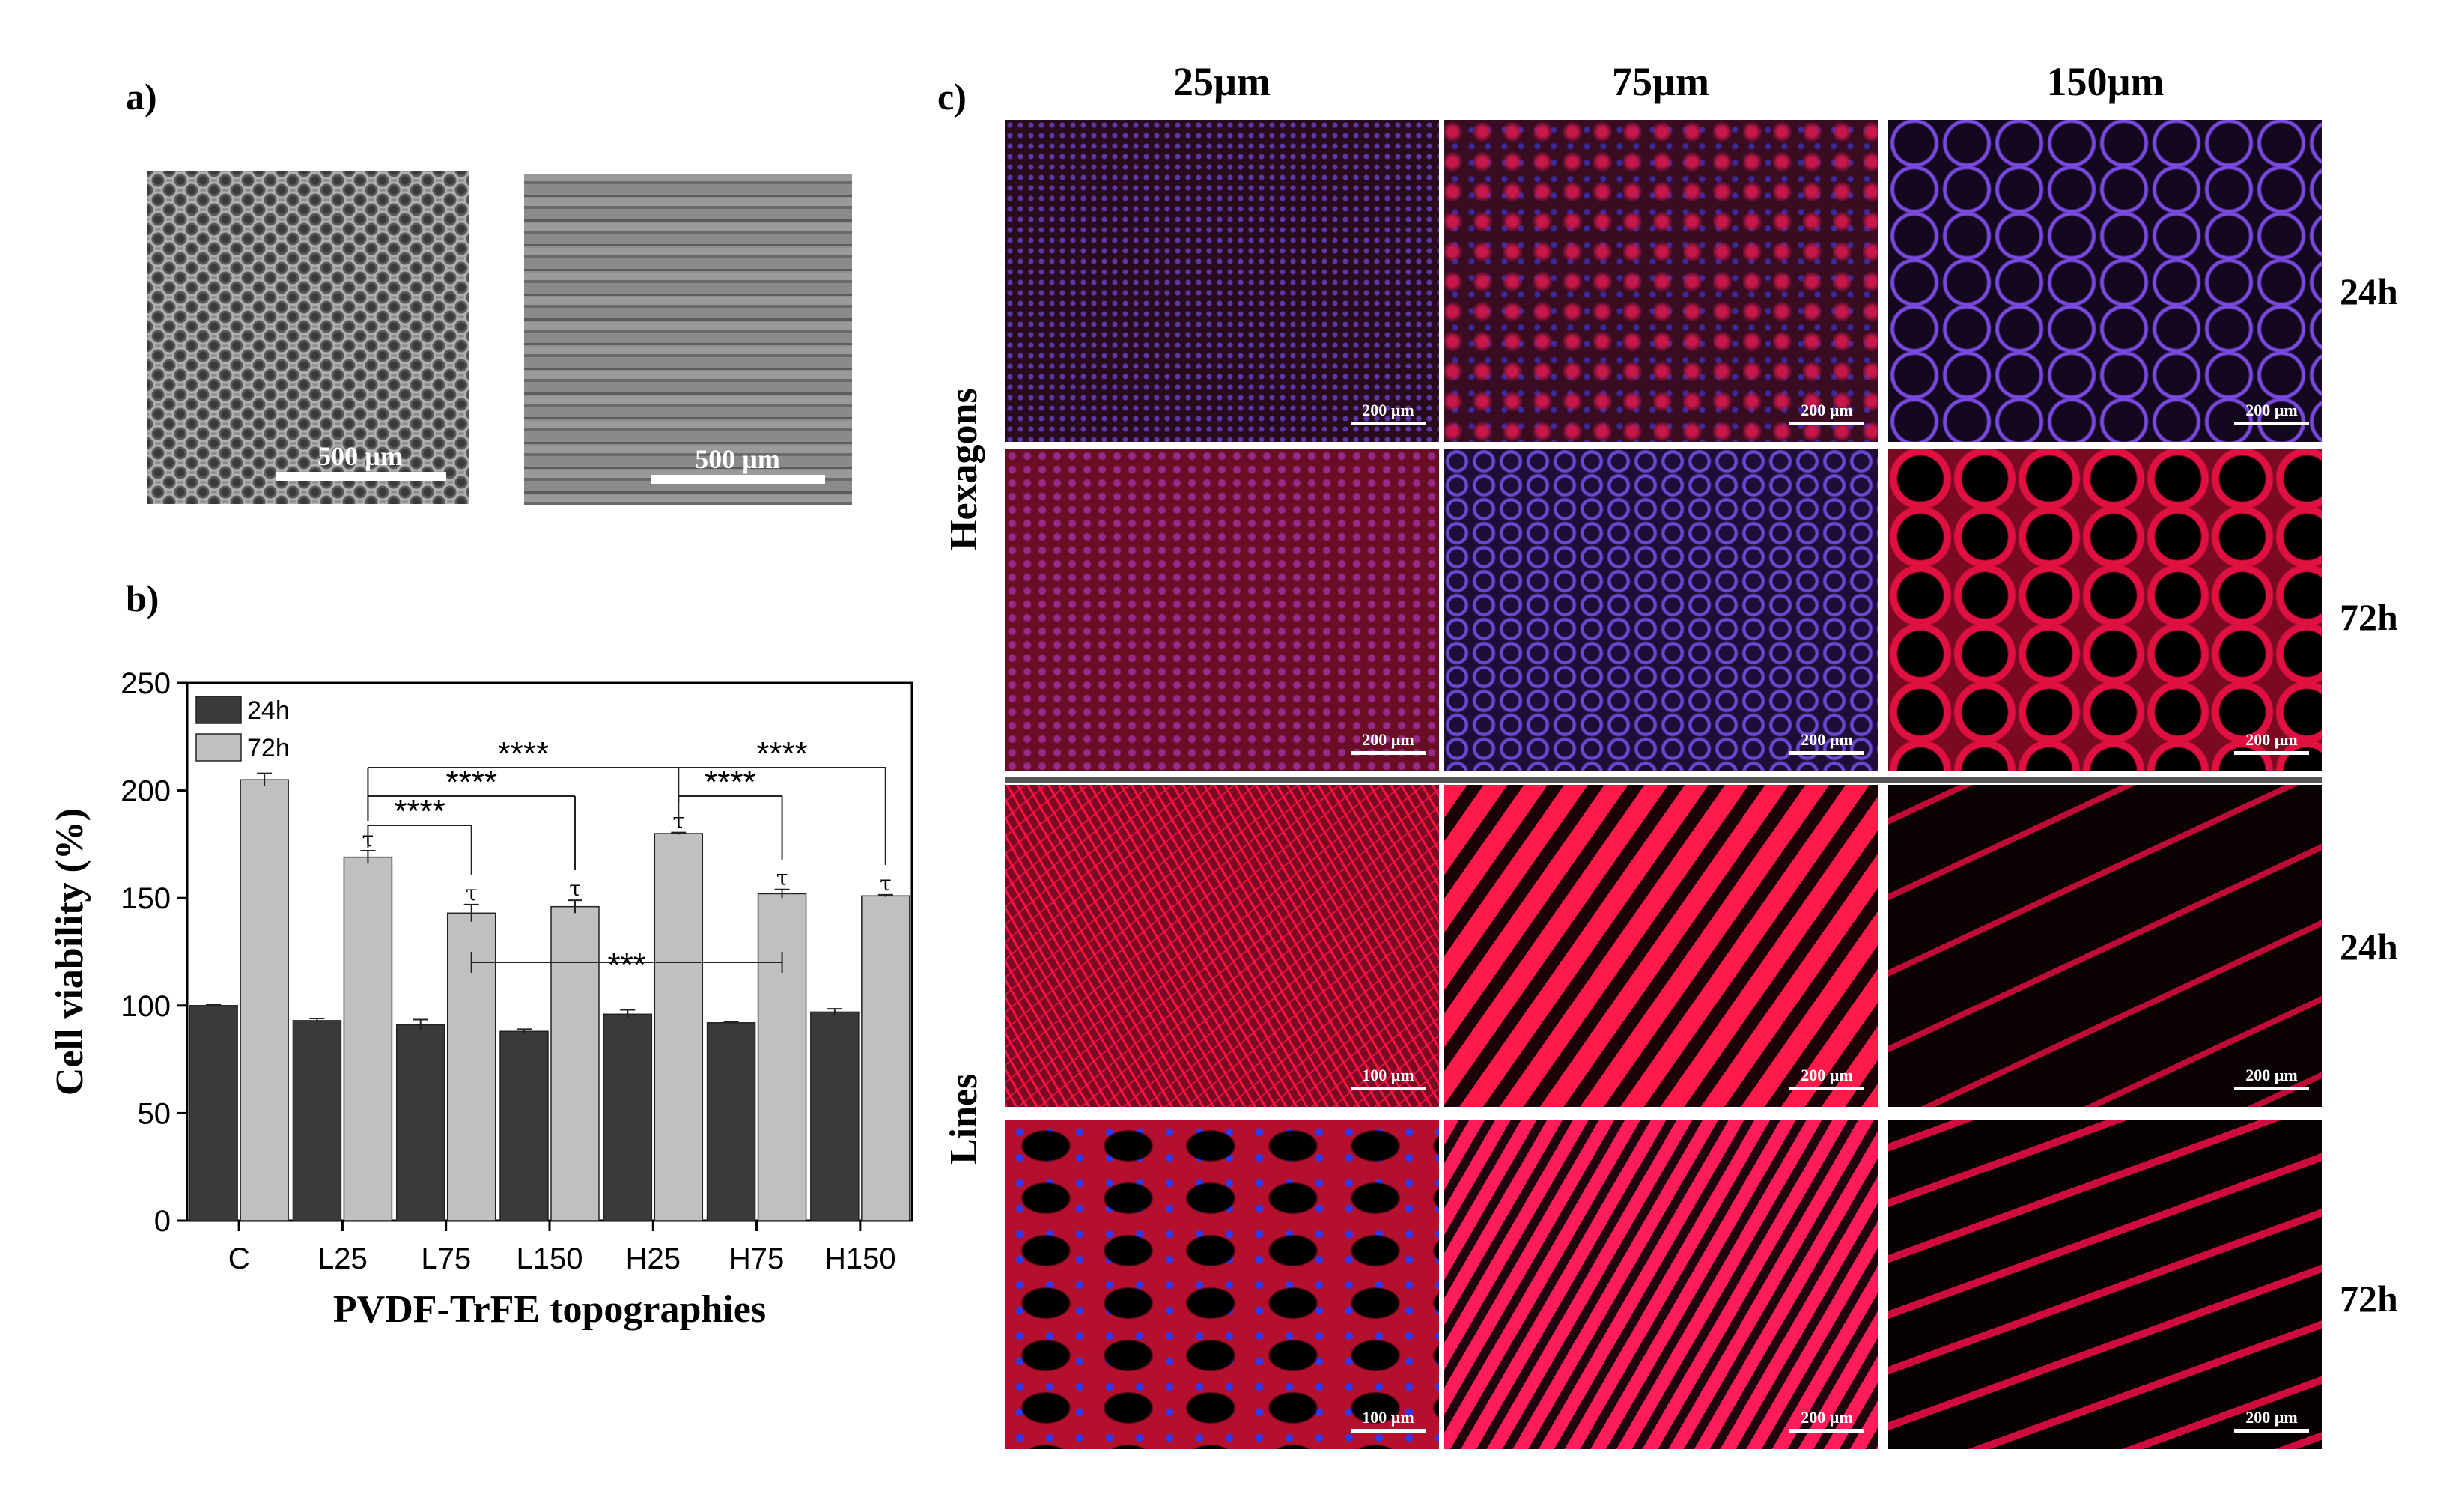  I want to click on x-tick-label: L25, so click(342, 1258).